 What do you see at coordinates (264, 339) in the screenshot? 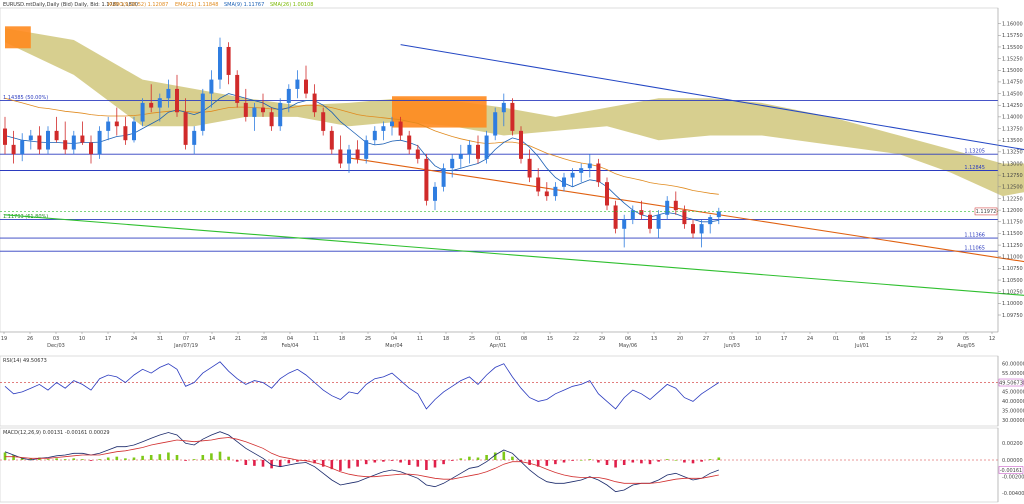
I see `date-tick-label: 28` at bounding box center [264, 339].